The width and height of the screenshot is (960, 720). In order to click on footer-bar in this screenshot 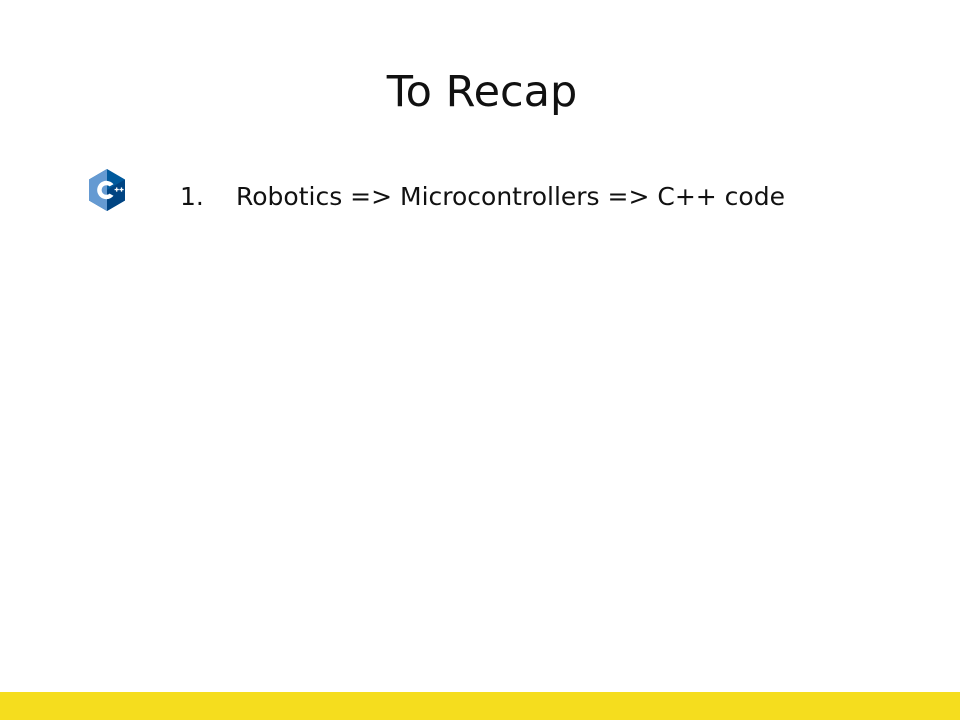, I will do `click(480, 706)`.